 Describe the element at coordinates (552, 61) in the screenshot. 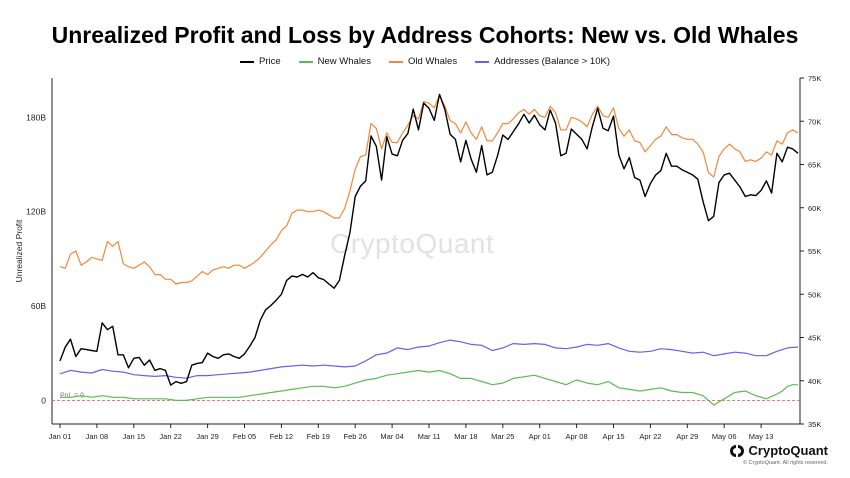

I see `legend-label-addresses: Addresses (Balance > 10K)` at that location.